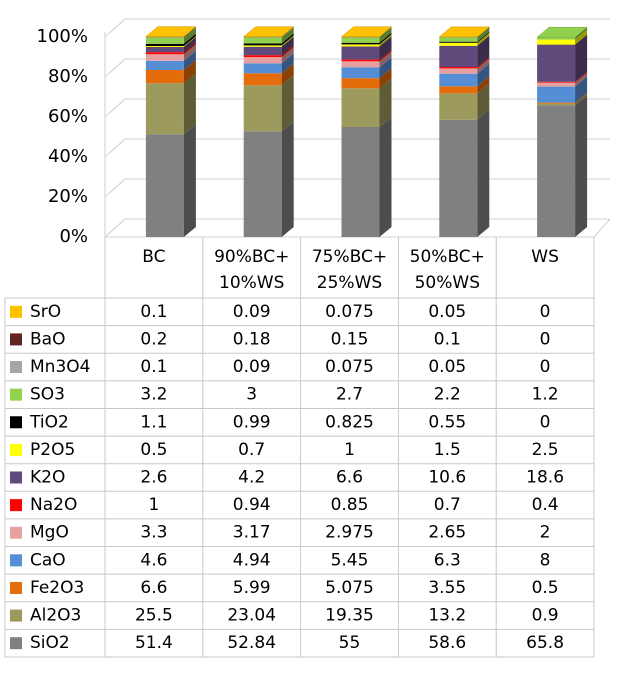 This screenshot has width=622, height=684. I want to click on y-tick-label: 20%, so click(68, 196).